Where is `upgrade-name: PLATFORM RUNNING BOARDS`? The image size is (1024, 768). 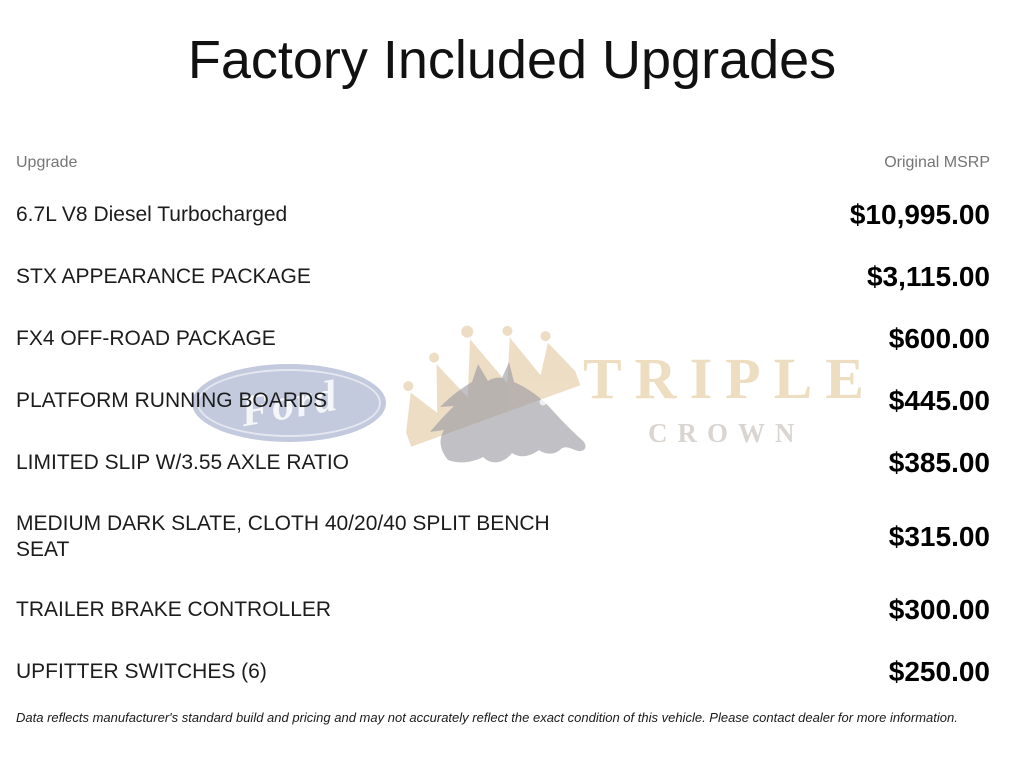
upgrade-name: PLATFORM RUNNING BOARDS is located at coordinates (172, 400).